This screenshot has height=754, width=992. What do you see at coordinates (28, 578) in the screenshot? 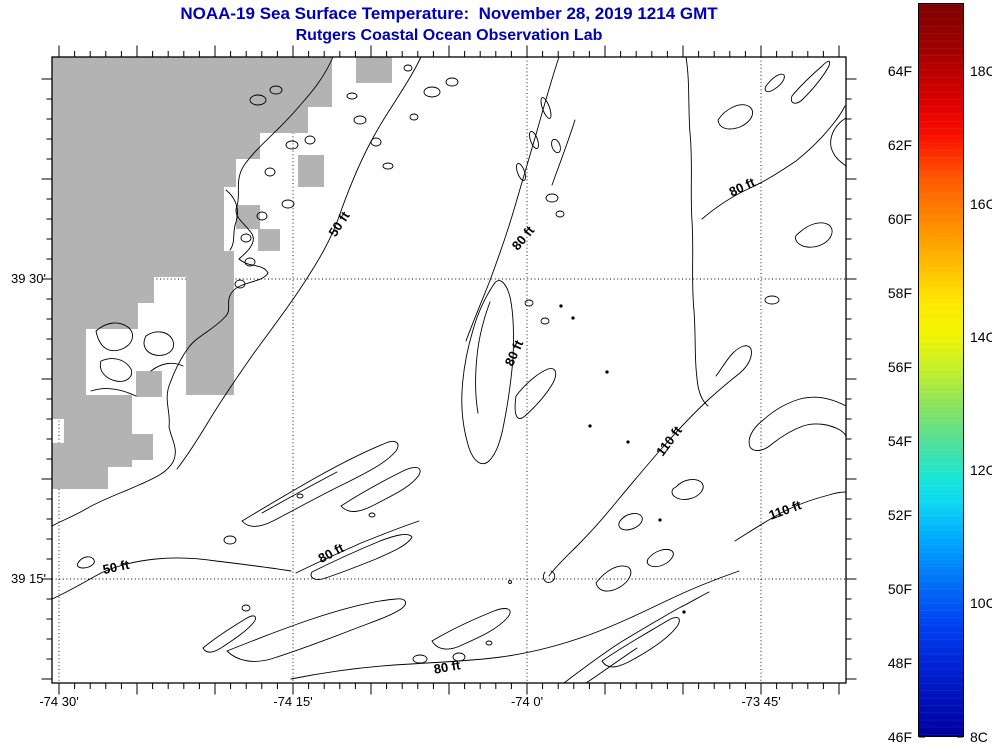
I see `lat-label-39-15: 39 15'` at bounding box center [28, 578].